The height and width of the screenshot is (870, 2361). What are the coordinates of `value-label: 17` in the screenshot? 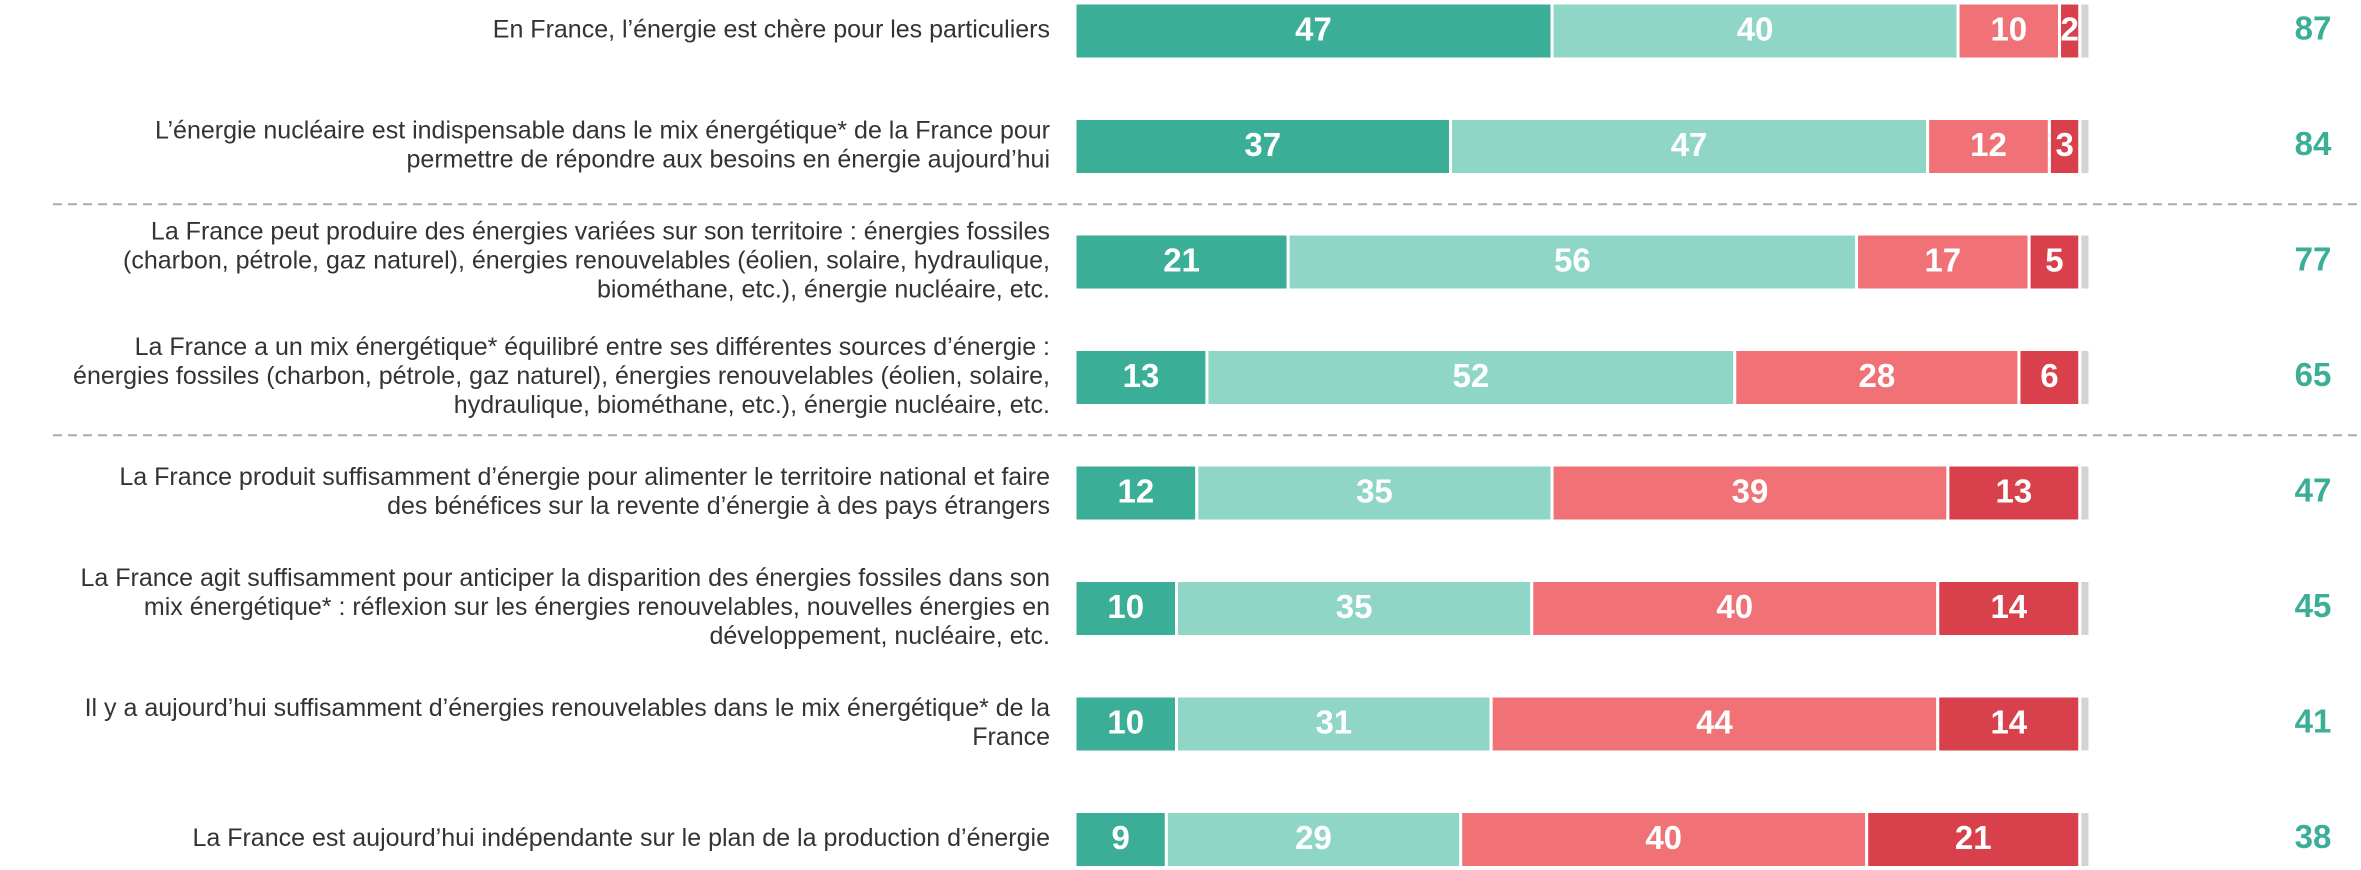 It's located at (1942, 260).